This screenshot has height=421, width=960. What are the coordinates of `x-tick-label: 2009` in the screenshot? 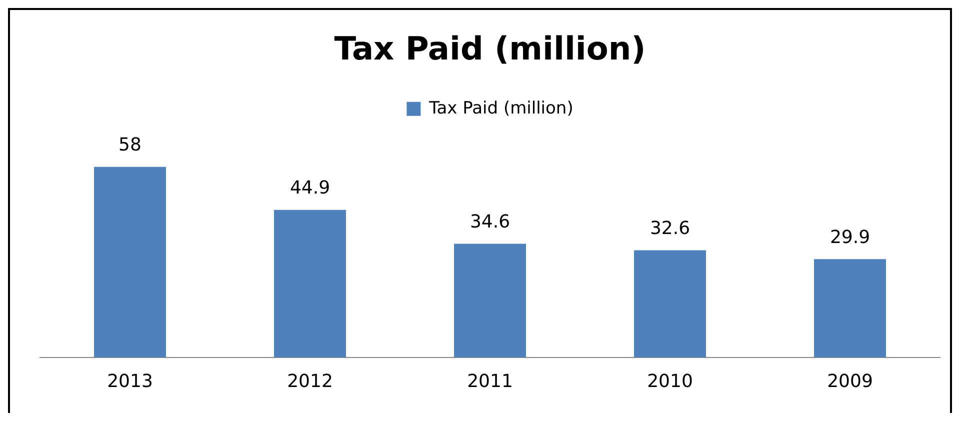 It's located at (850, 381).